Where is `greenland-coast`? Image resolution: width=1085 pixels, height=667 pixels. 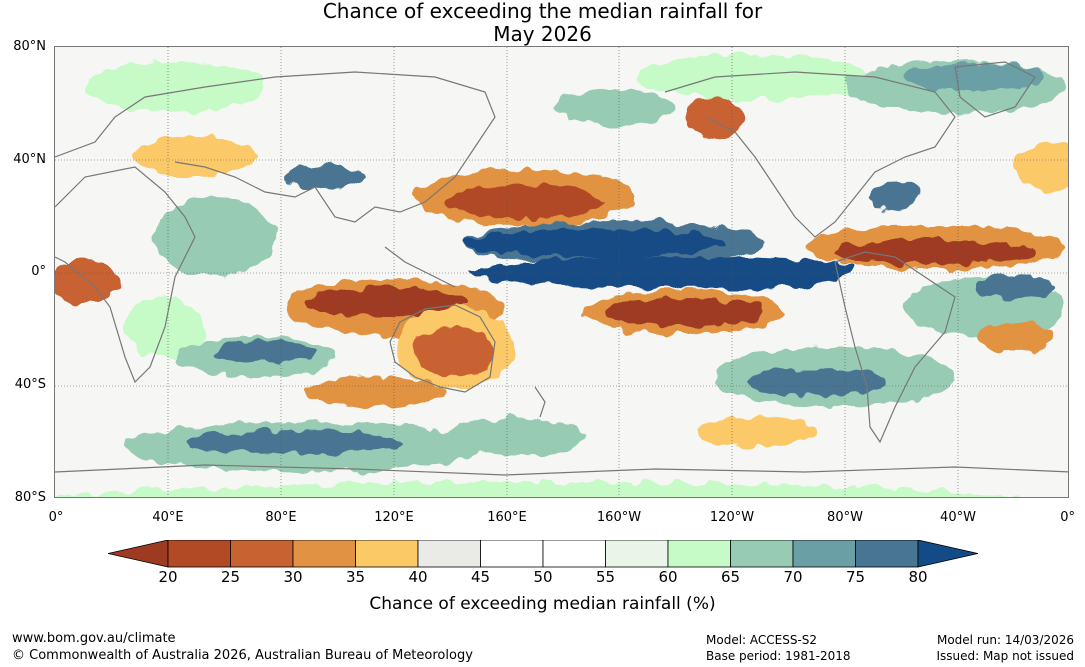 greenland-coast is located at coordinates (995, 89).